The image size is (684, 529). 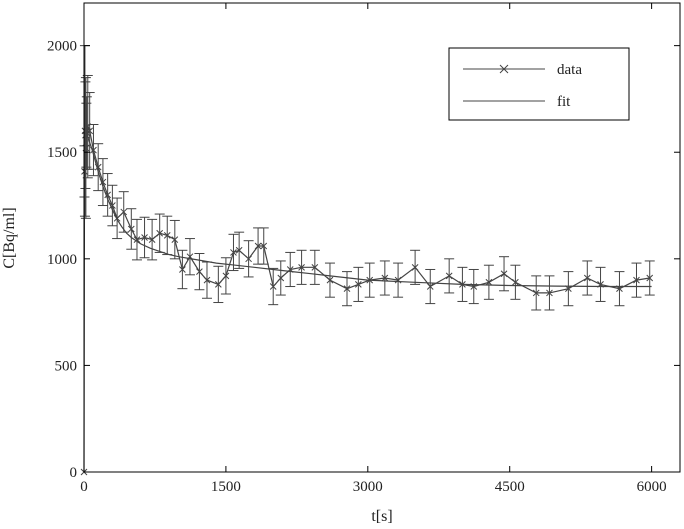 I want to click on x-tick-label: 0, so click(x=84, y=487).